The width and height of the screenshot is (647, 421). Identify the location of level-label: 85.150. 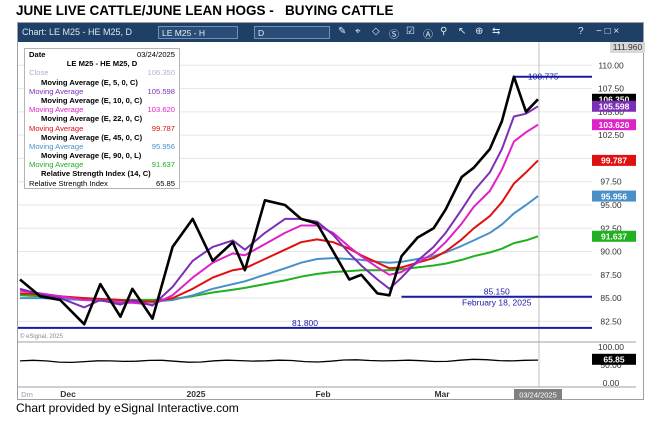
(497, 292).